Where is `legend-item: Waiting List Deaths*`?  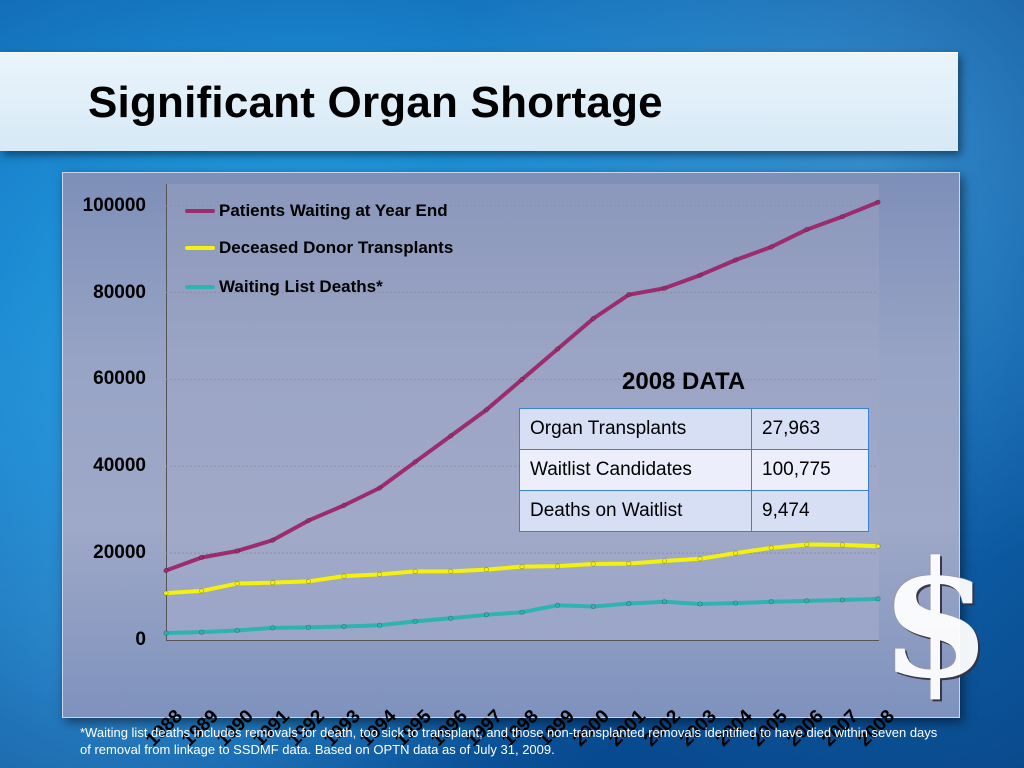
legend-item: Waiting List Deaths* is located at coordinates (284, 287).